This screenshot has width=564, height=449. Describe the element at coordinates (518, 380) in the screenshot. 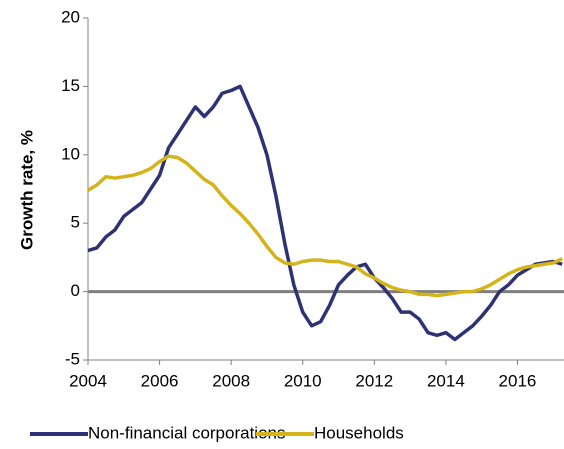

I see `x-tick-label: 2016` at that location.